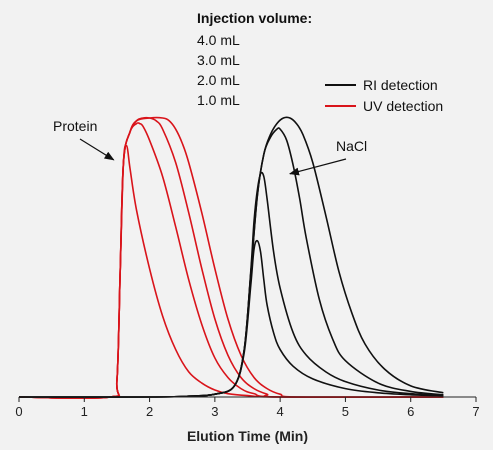  I want to click on annotation-label: Protein, so click(75, 126).